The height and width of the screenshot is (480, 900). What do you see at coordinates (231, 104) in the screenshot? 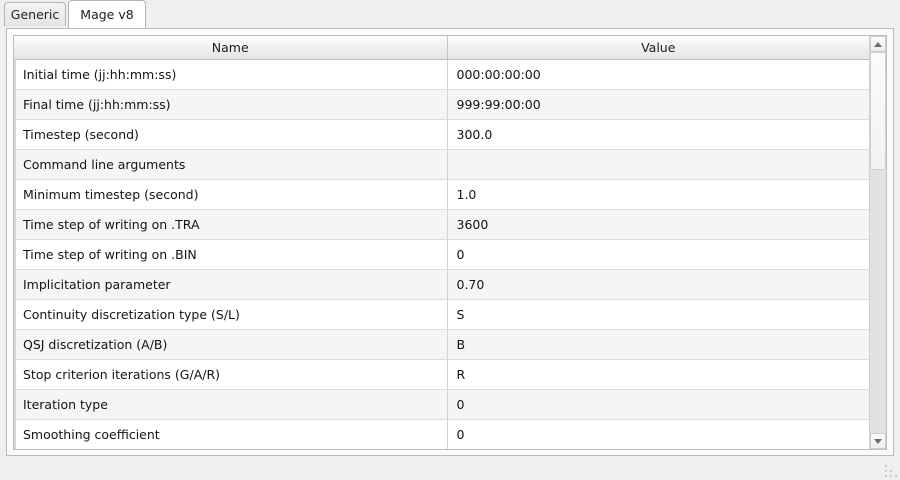
I see `cell-name: Final time (jj:hh:mm:ss)` at bounding box center [231, 104].